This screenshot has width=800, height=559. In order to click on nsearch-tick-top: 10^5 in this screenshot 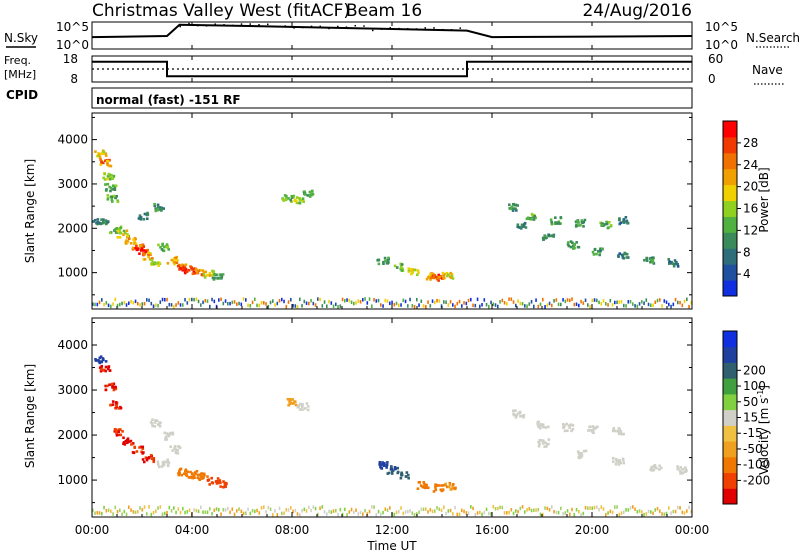, I will do `click(721, 27)`.